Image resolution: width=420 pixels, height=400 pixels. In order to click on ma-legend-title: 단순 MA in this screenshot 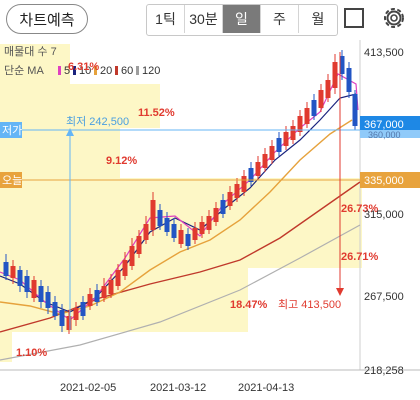, I will do `click(24, 70)`.